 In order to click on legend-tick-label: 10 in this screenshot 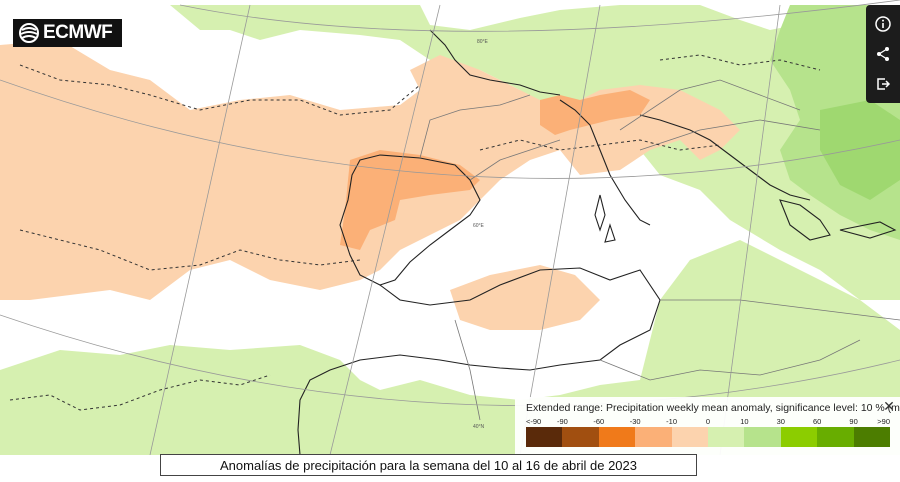, I will do `click(744, 421)`.